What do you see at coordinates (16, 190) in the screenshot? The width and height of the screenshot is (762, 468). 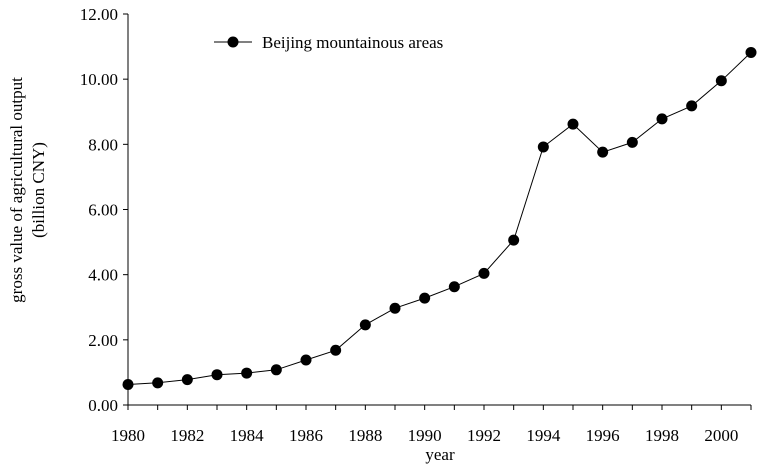 I see `y-axis-title-line-1: gross value of agricultural output` at bounding box center [16, 190].